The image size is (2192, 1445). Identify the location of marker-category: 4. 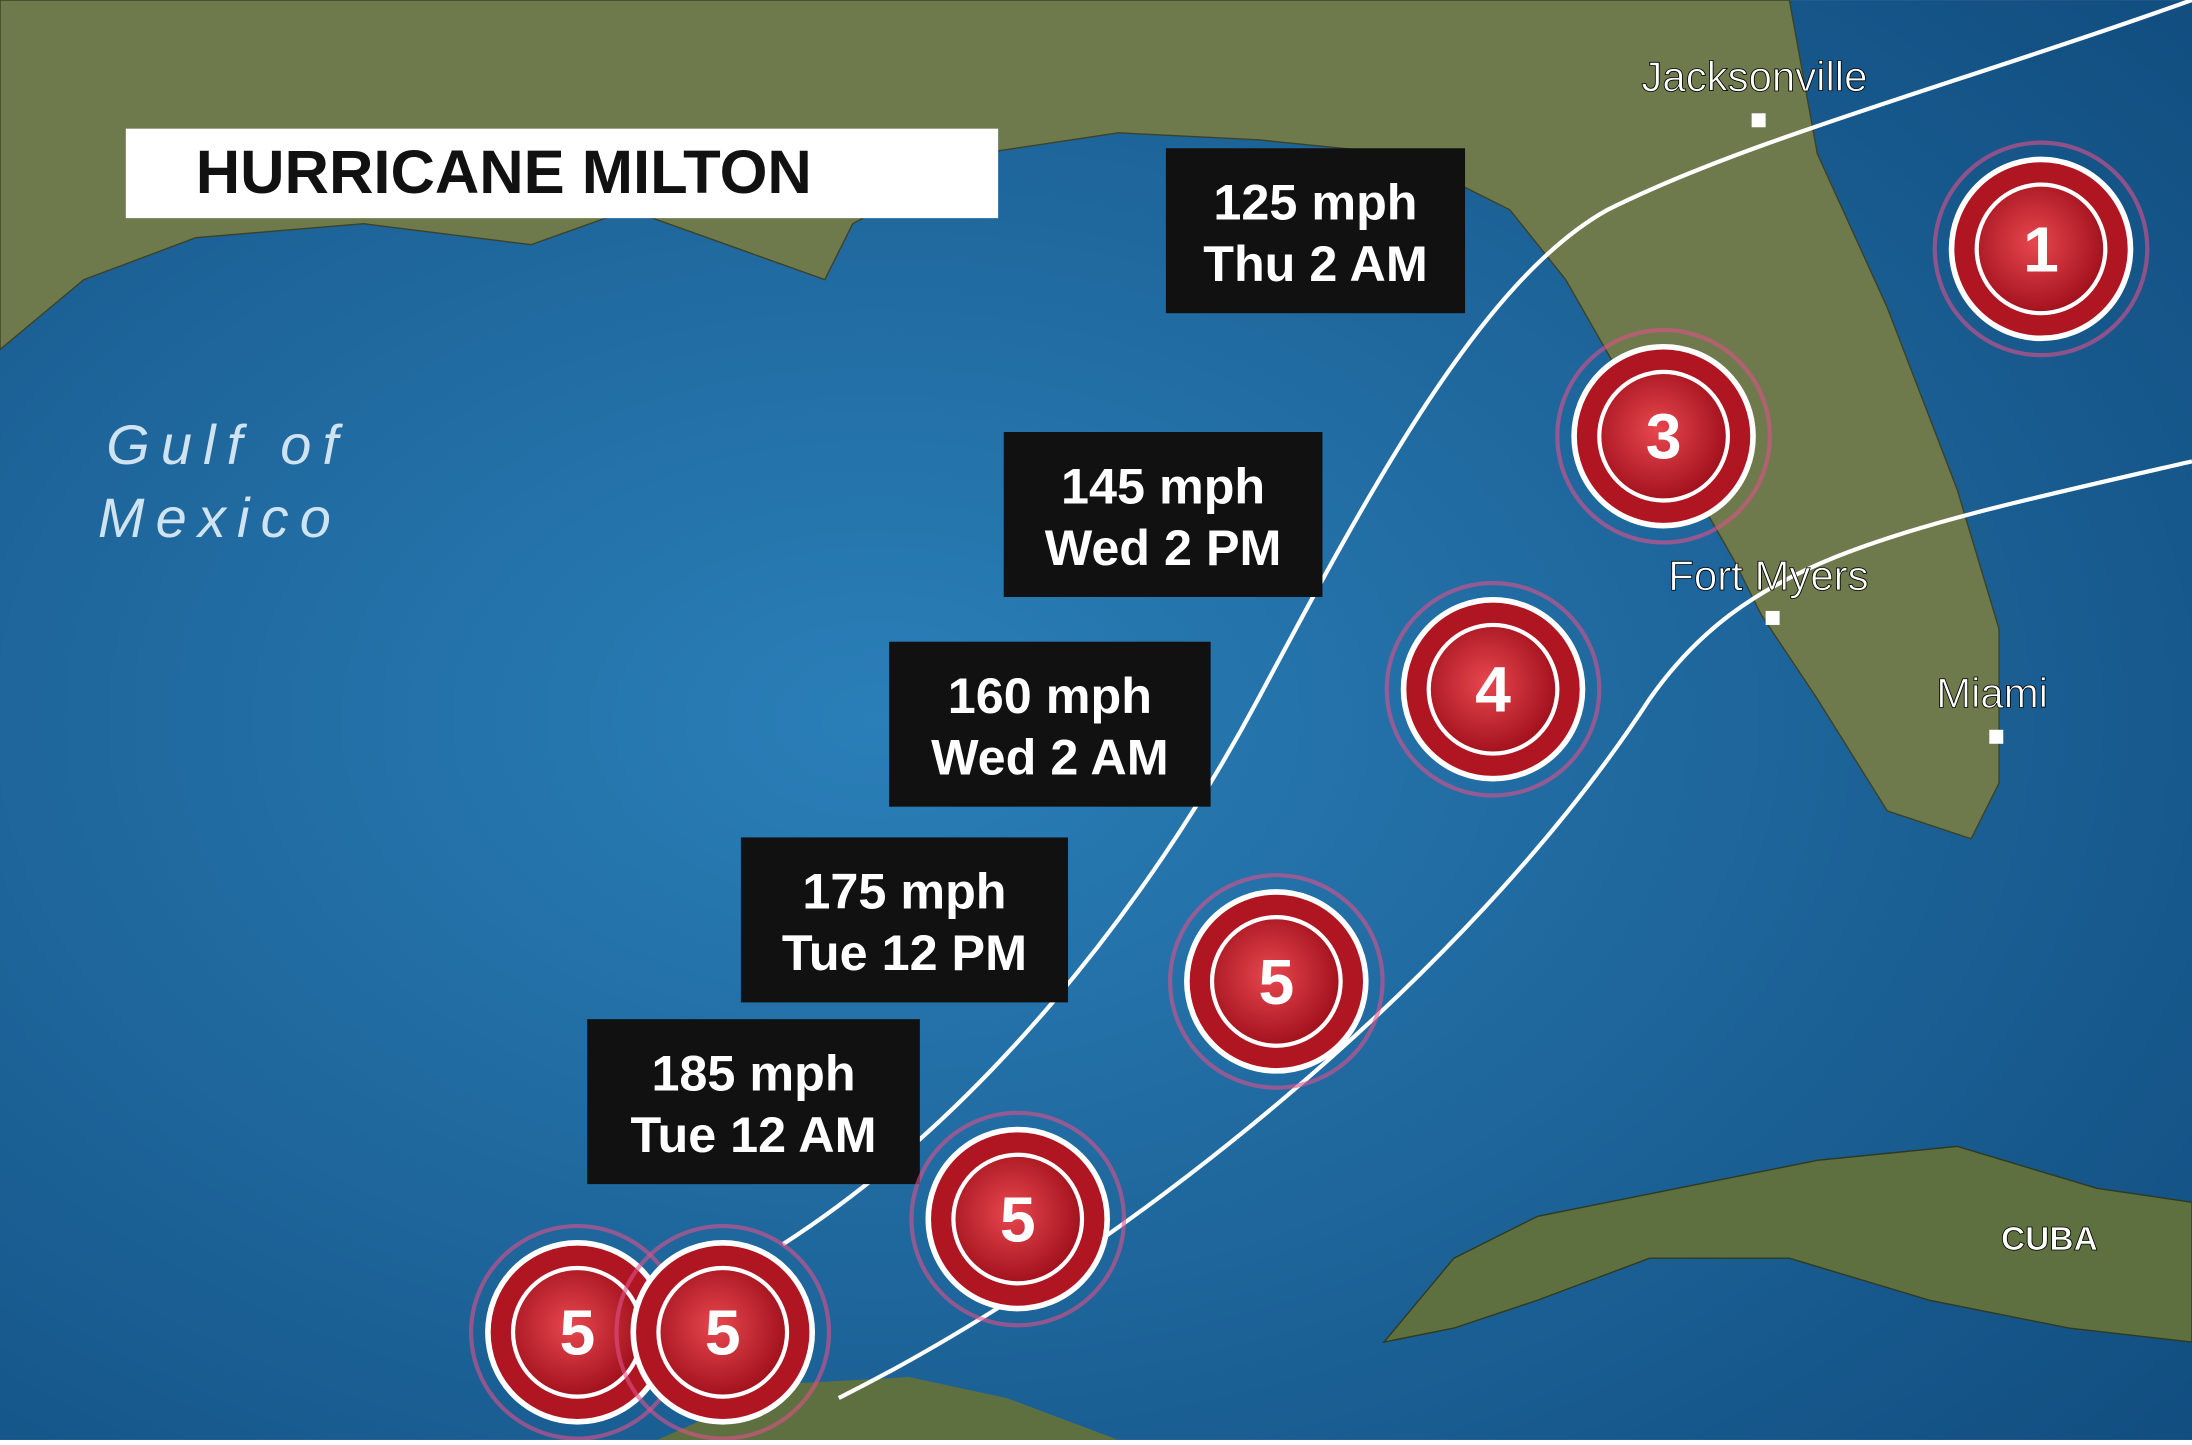
(1493, 690).